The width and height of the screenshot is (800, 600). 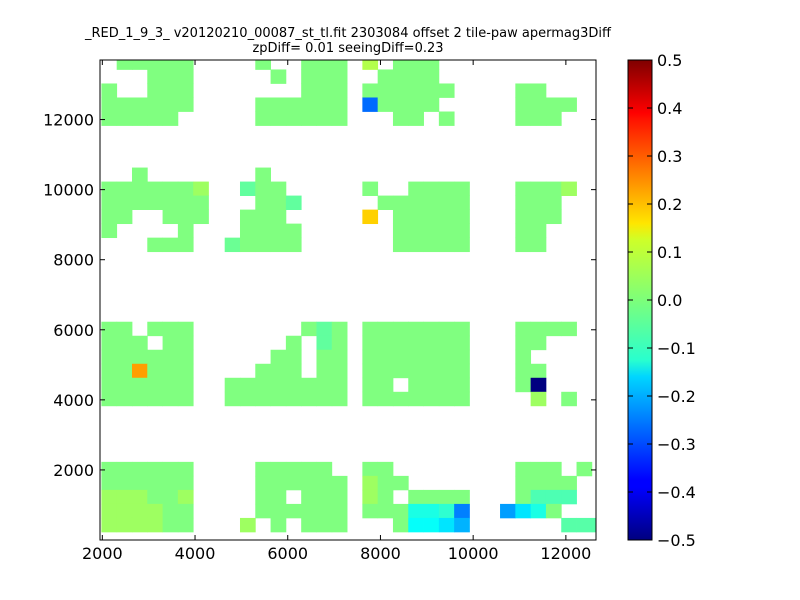 What do you see at coordinates (669, 300) in the screenshot?
I see `colorbar-tick-label: 0.0` at bounding box center [669, 300].